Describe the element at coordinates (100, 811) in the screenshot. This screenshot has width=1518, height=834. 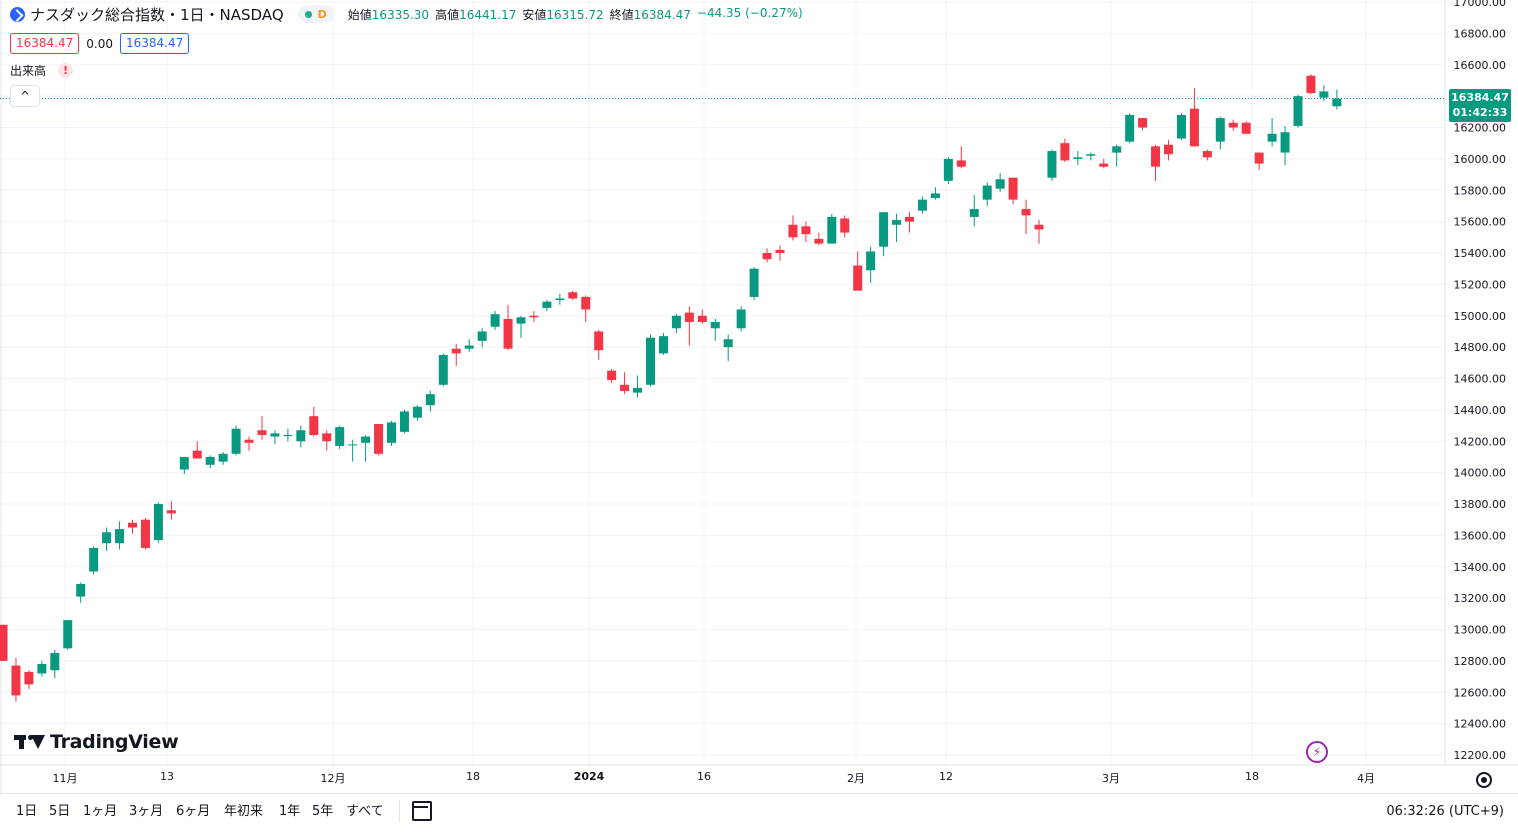
I see `timeframe-button: 1ヶ月` at that location.